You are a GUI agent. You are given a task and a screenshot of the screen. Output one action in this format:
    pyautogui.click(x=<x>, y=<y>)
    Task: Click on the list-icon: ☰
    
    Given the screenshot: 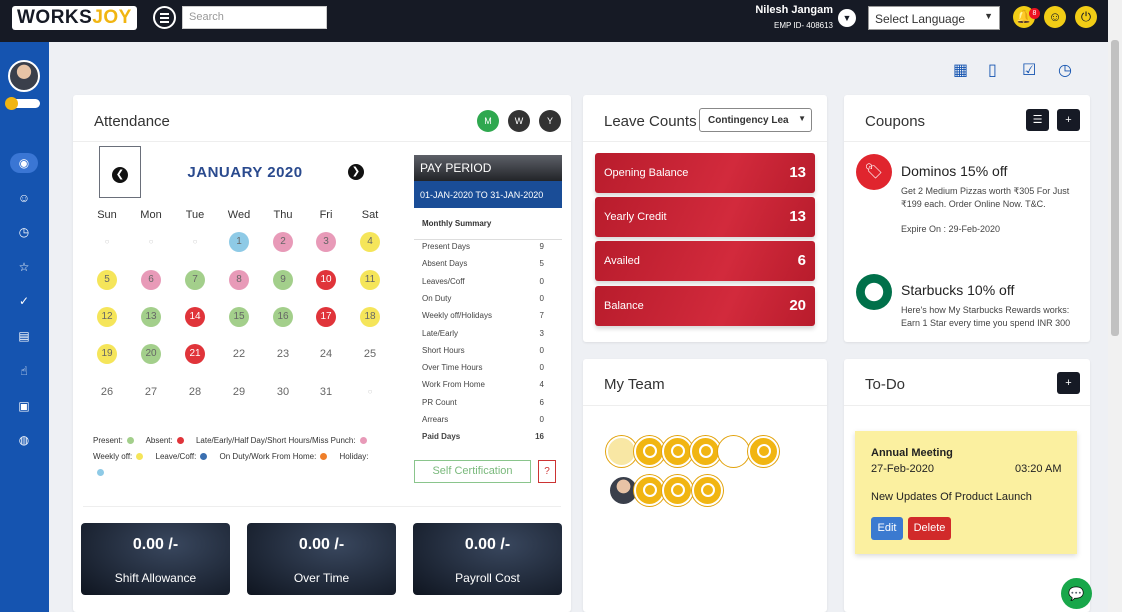 What is the action you would take?
    pyautogui.click(x=1037, y=120)
    